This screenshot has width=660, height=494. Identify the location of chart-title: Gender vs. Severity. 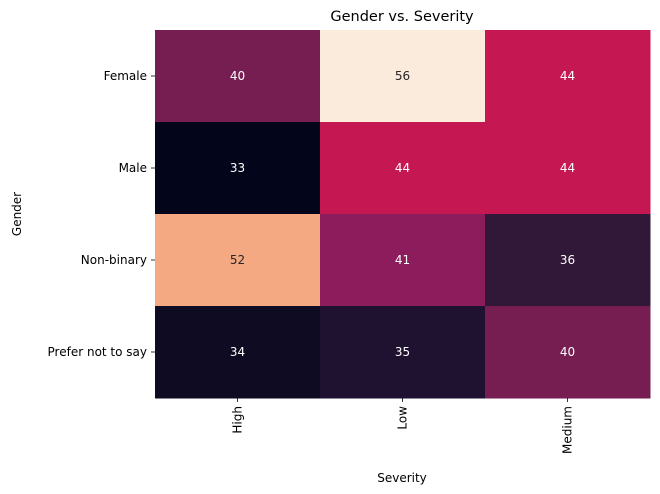
(402, 17).